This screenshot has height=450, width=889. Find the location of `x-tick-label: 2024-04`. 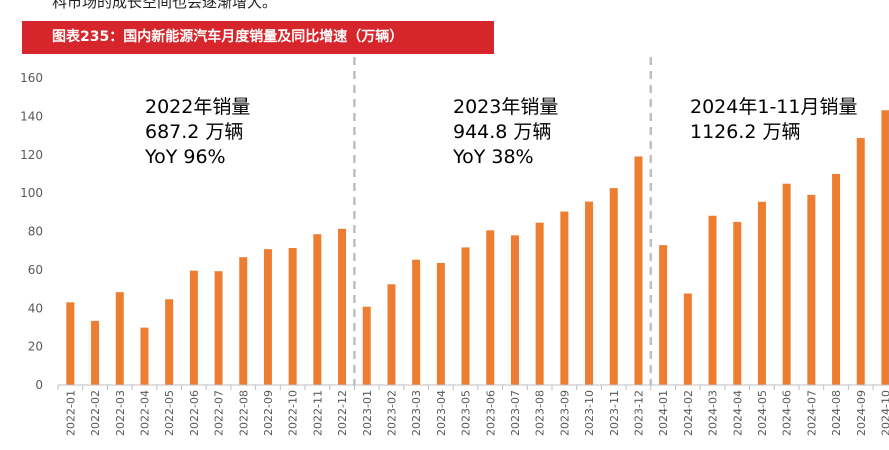

x-tick-label: 2024-04 is located at coordinates (737, 413).